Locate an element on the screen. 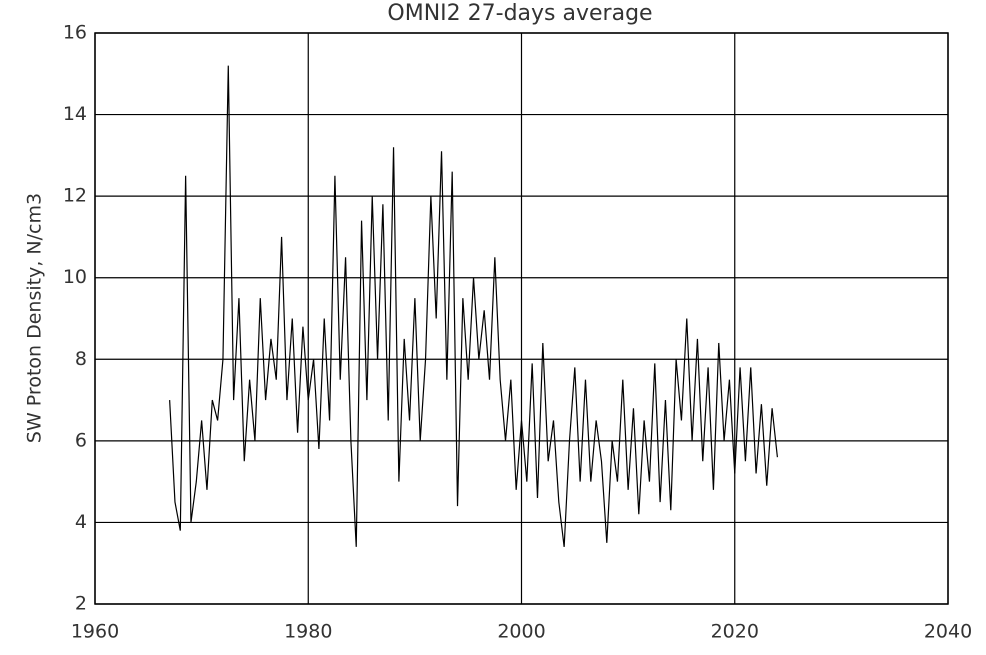 This screenshot has height=655, width=986. chart-title: OMNI2 27-days average is located at coordinates (519, 13).